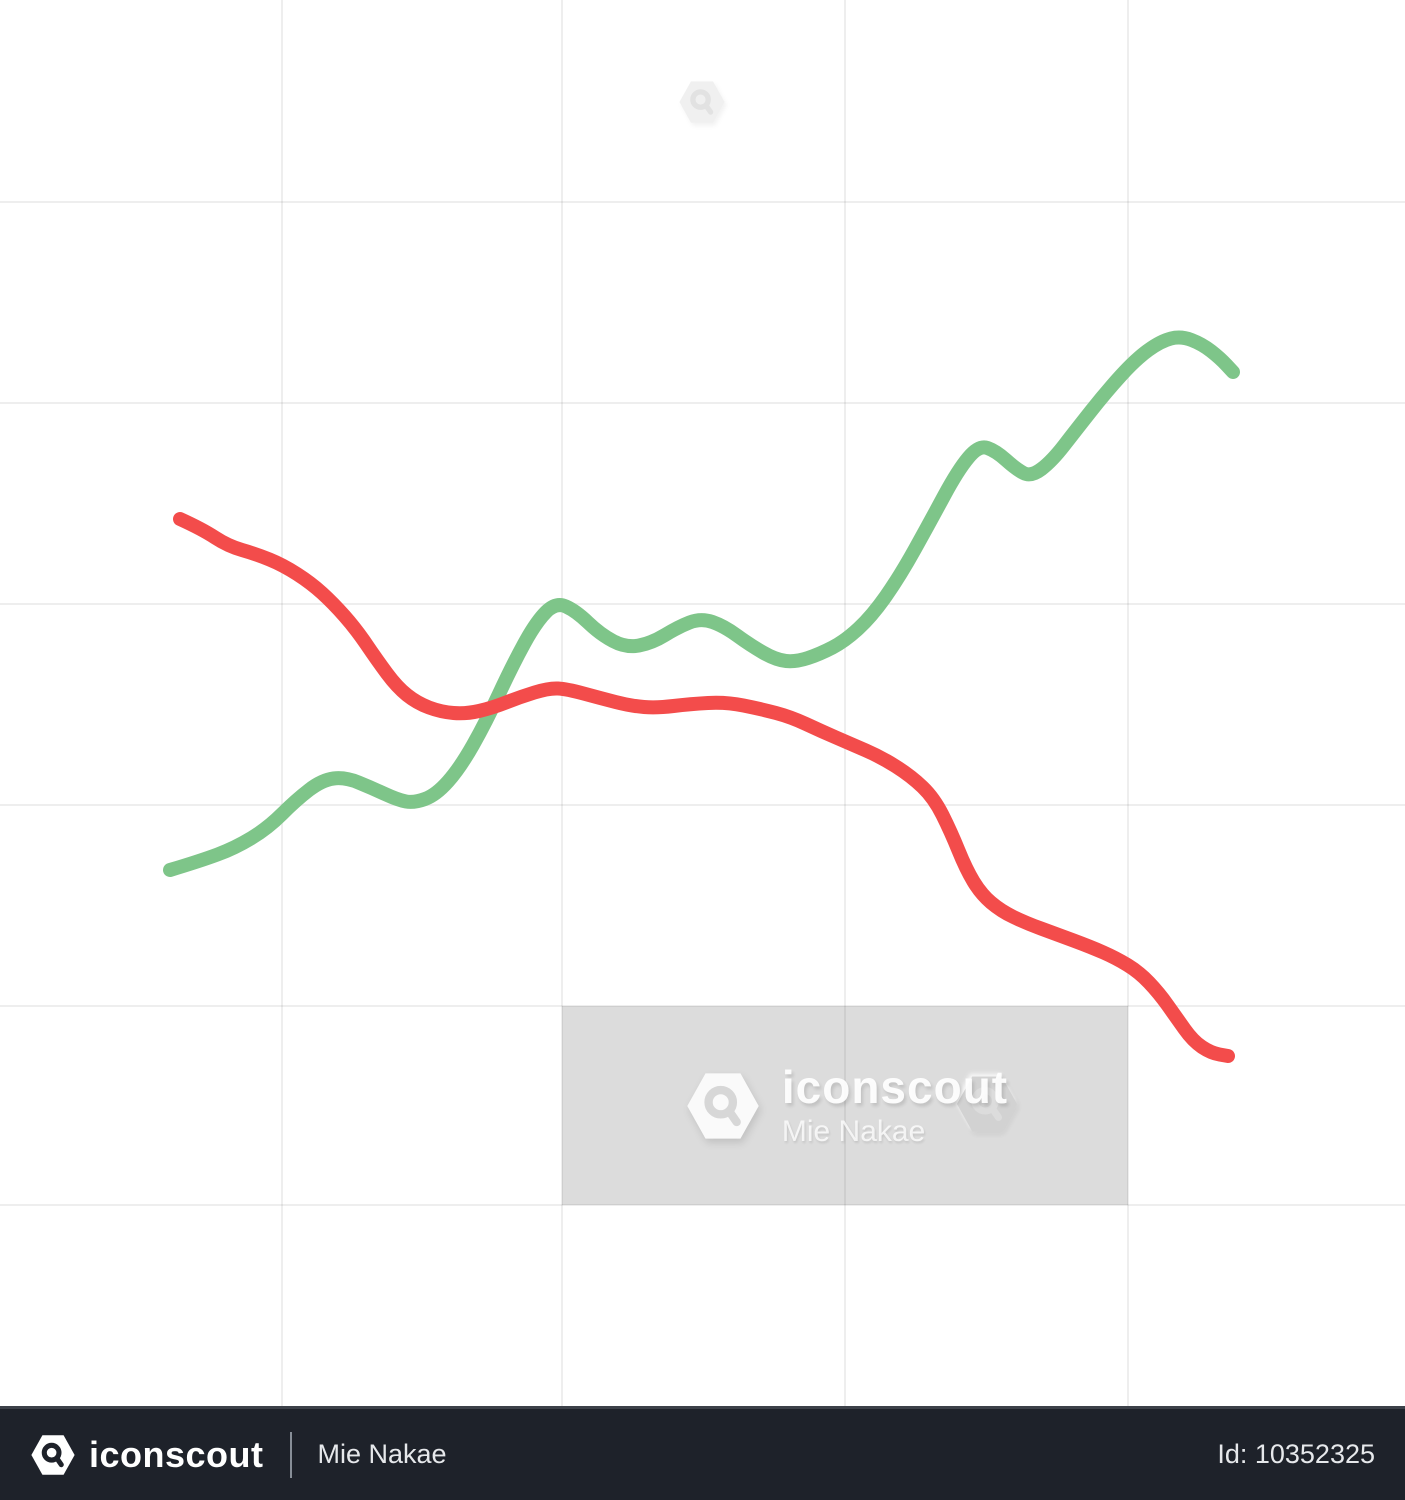 This screenshot has height=1500, width=1405. I want to click on footer-brand-text: iconscout, so click(176, 1454).